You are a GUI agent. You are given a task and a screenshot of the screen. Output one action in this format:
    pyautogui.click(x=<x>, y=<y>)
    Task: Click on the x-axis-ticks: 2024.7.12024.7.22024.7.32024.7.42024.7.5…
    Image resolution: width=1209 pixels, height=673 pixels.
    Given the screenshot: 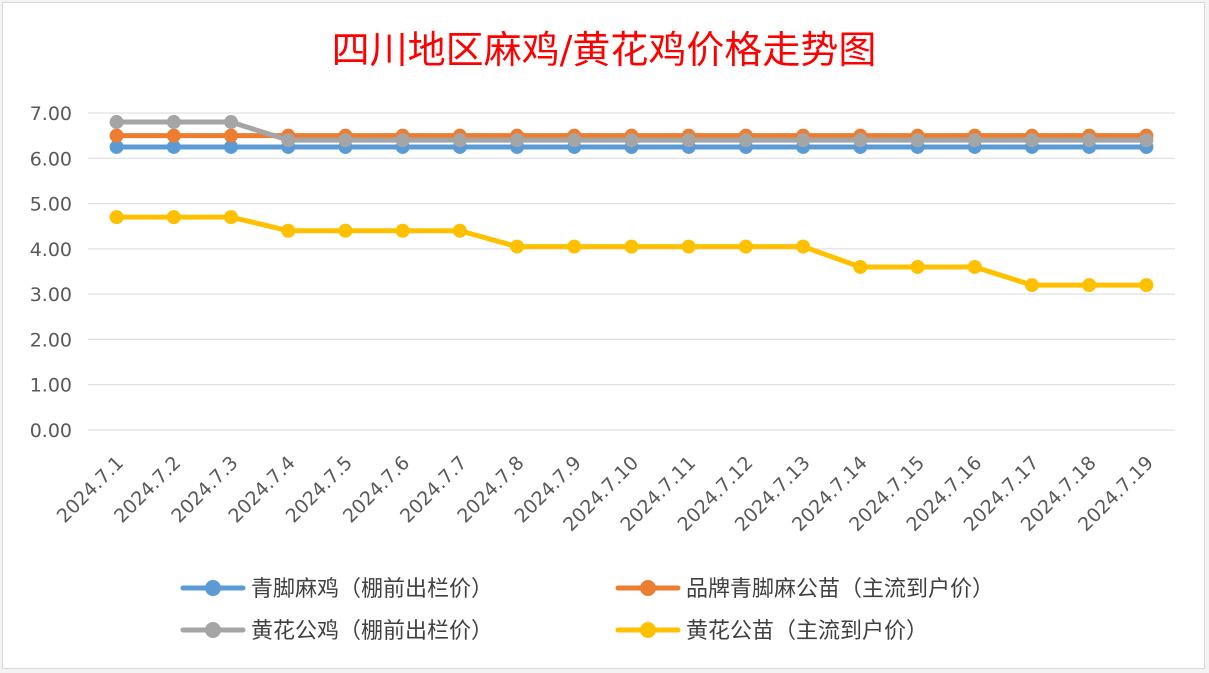 What is the action you would take?
    pyautogui.click(x=605, y=494)
    